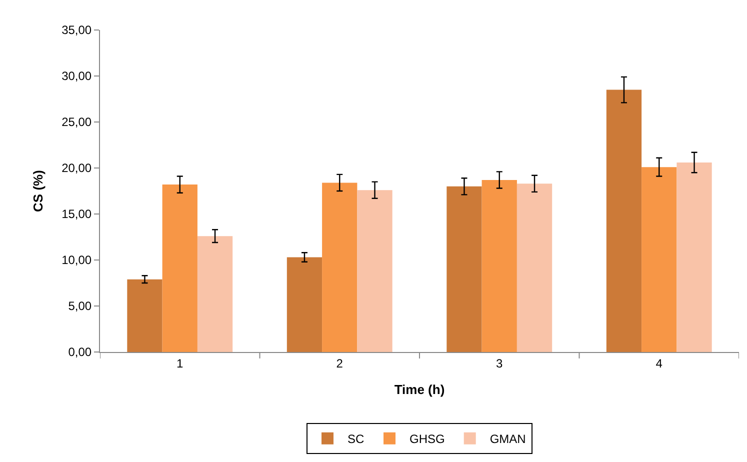 The height and width of the screenshot is (462, 747). Describe the element at coordinates (77, 76) in the screenshot. I see `y-tick-label: 30,00` at that location.